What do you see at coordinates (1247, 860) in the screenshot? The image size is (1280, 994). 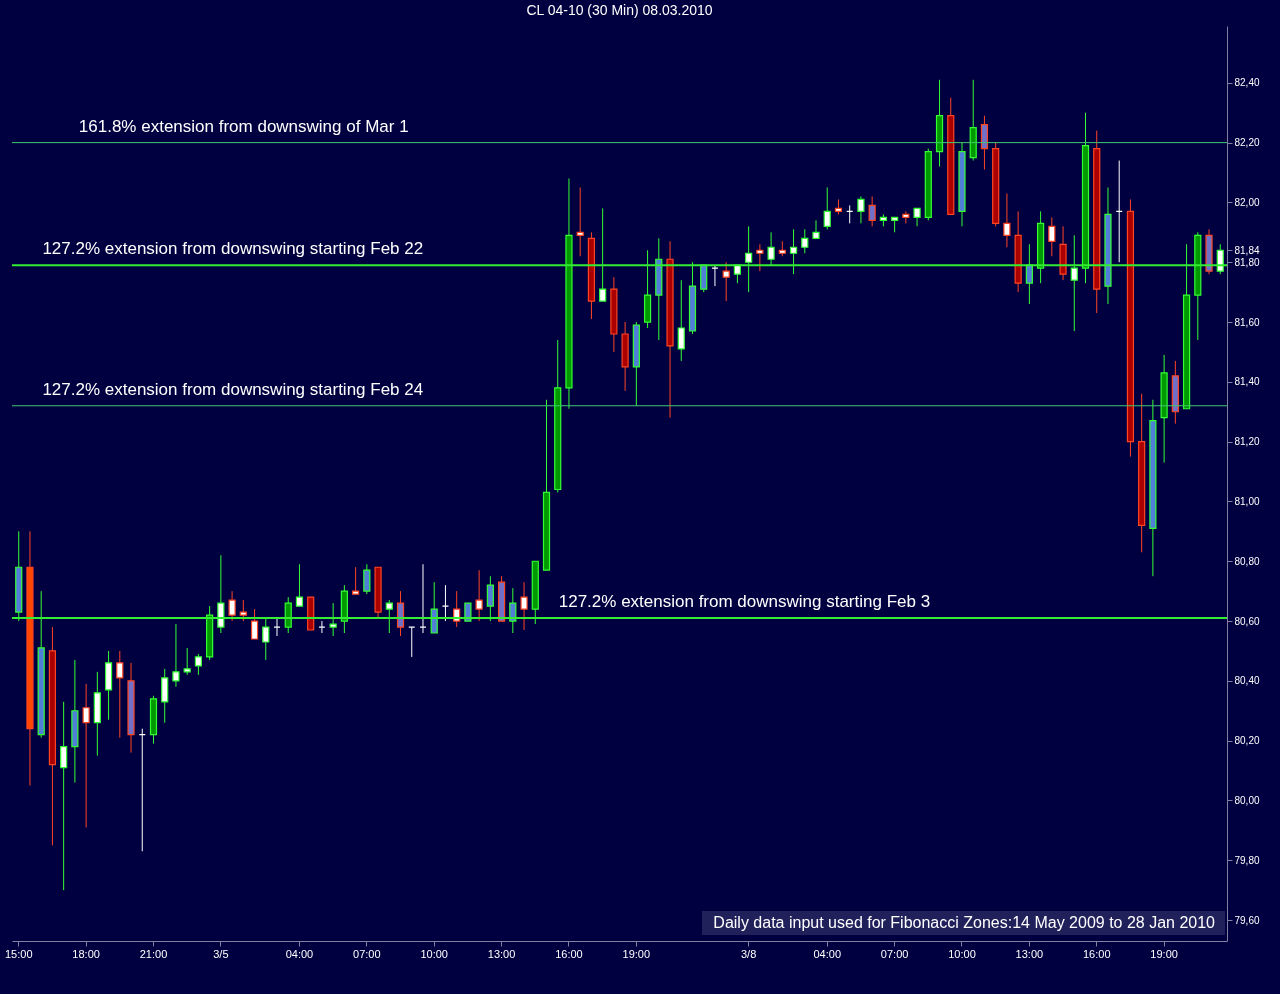 I see `y-tick-label: 79,80` at bounding box center [1247, 860].